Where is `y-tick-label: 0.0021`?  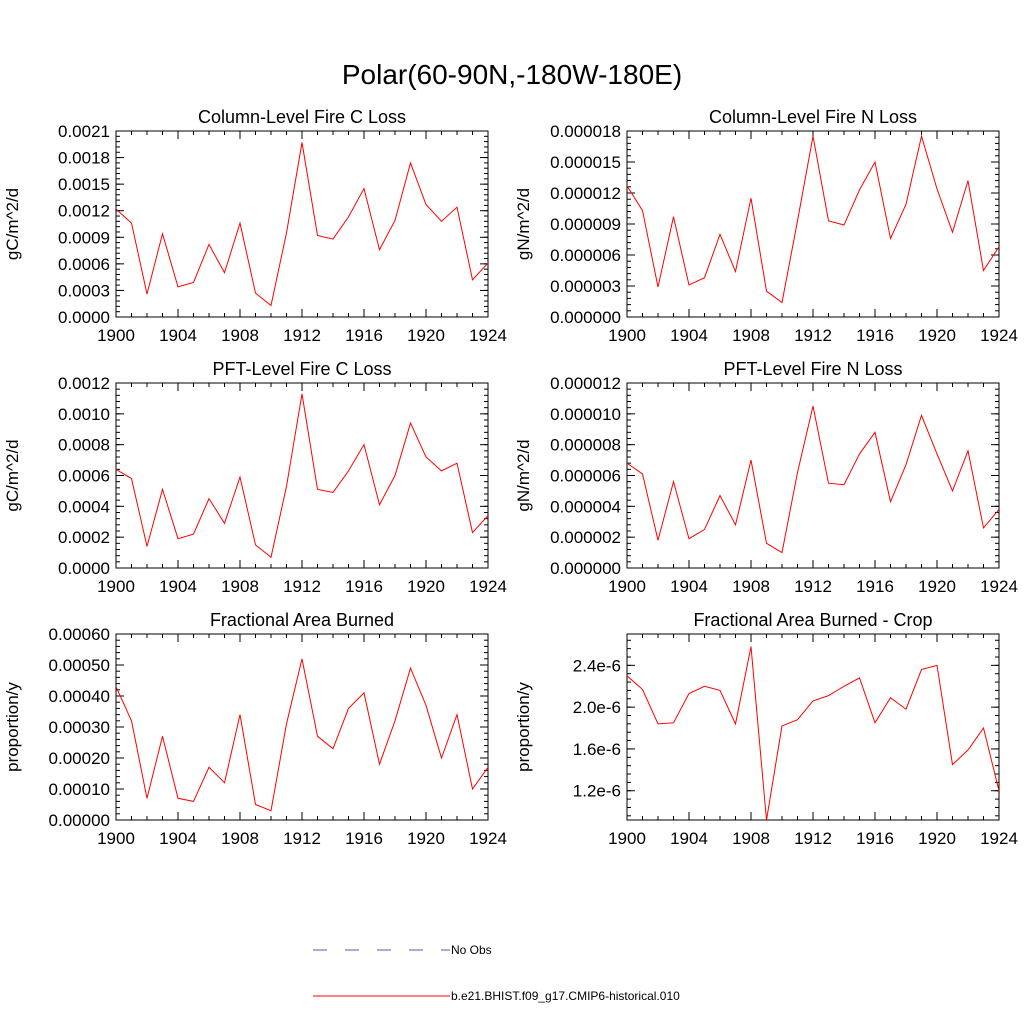 y-tick-label: 0.0021 is located at coordinates (84, 131).